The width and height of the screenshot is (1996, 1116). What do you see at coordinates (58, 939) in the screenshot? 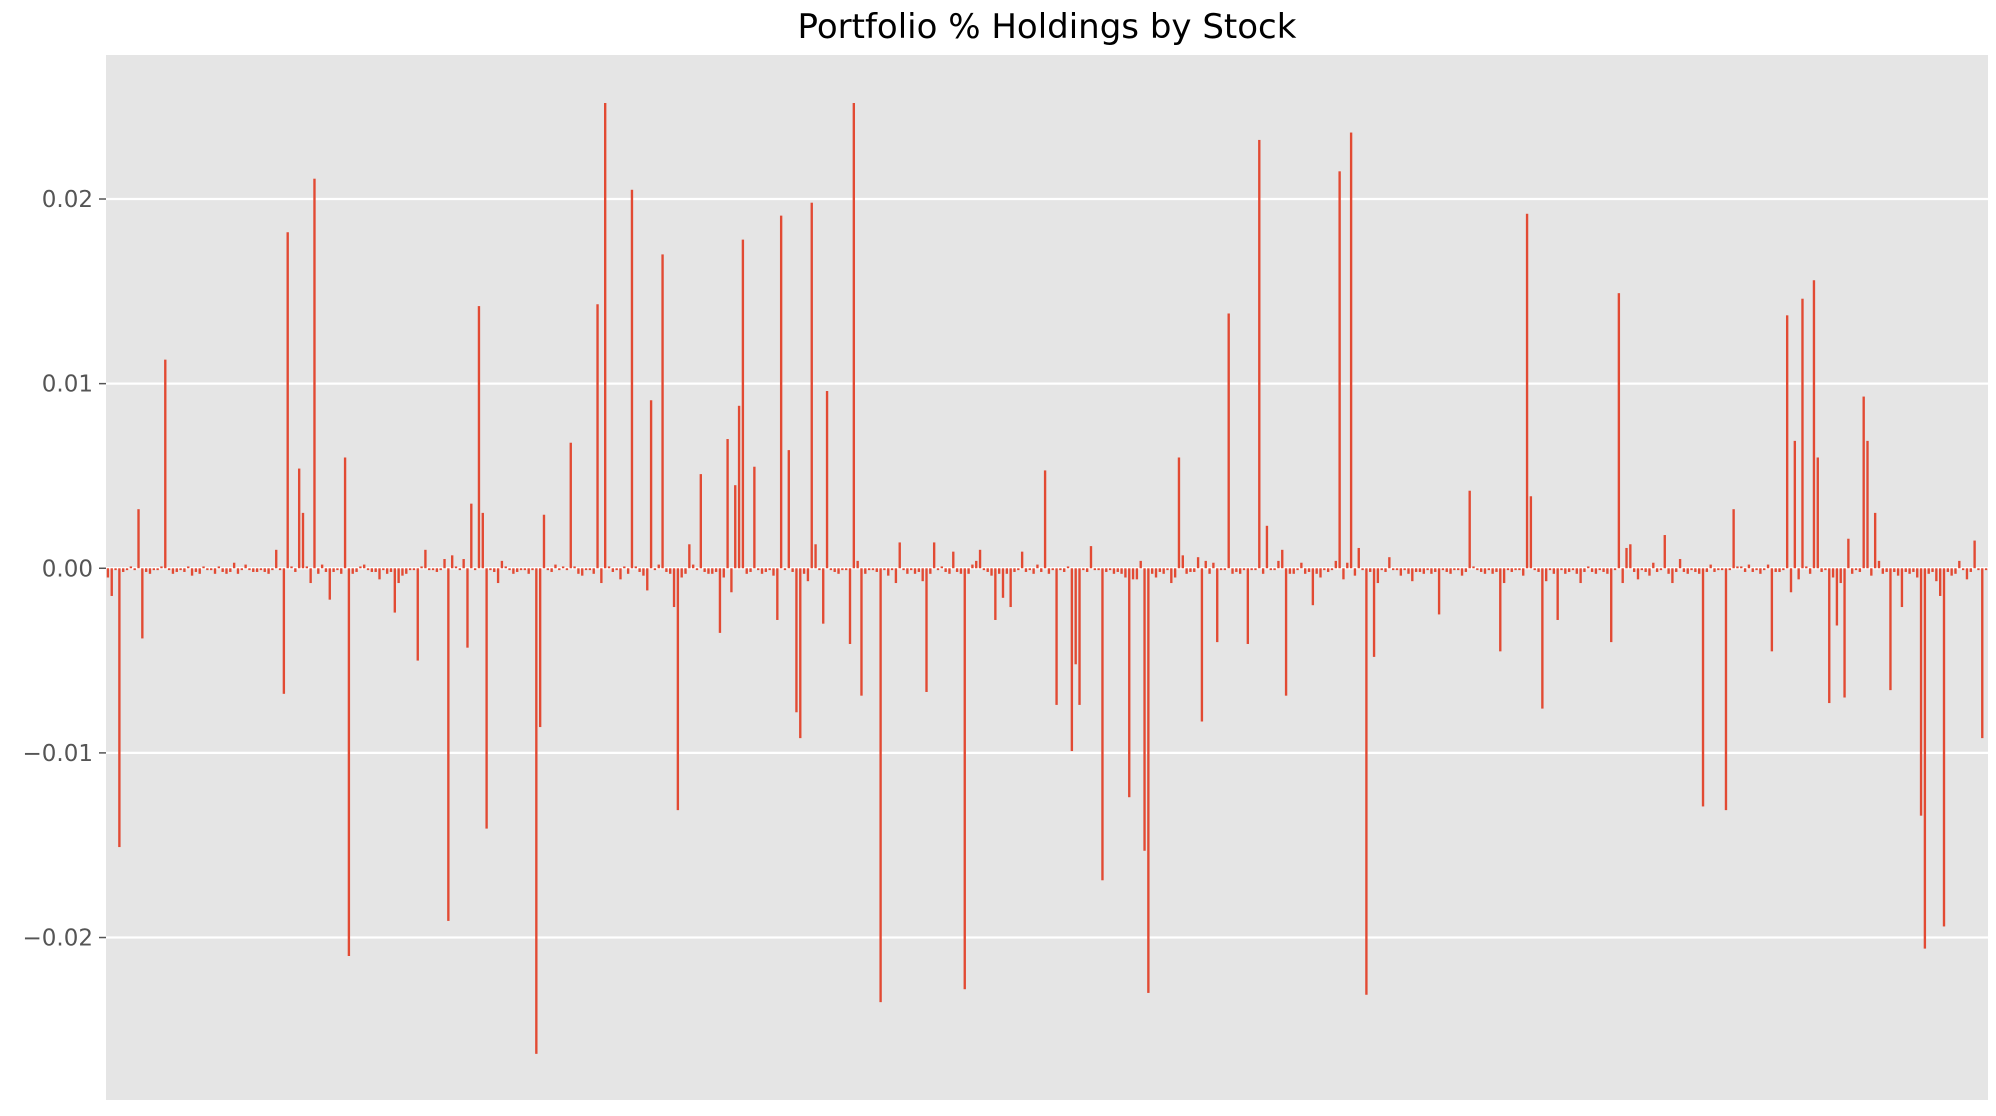
I see `y-tick-label: −0.02` at bounding box center [58, 939].